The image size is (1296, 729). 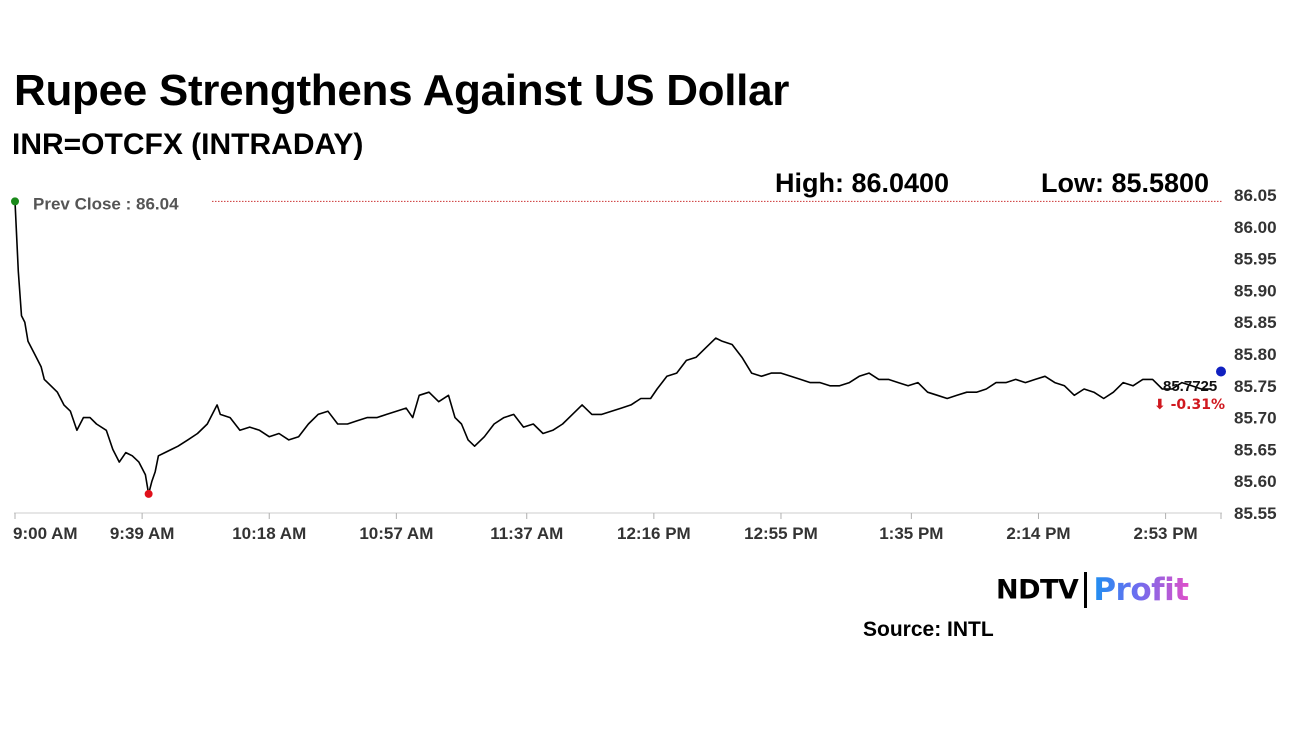 What do you see at coordinates (142, 533) in the screenshot?
I see `x-tick-label: 9:39 AM` at bounding box center [142, 533].